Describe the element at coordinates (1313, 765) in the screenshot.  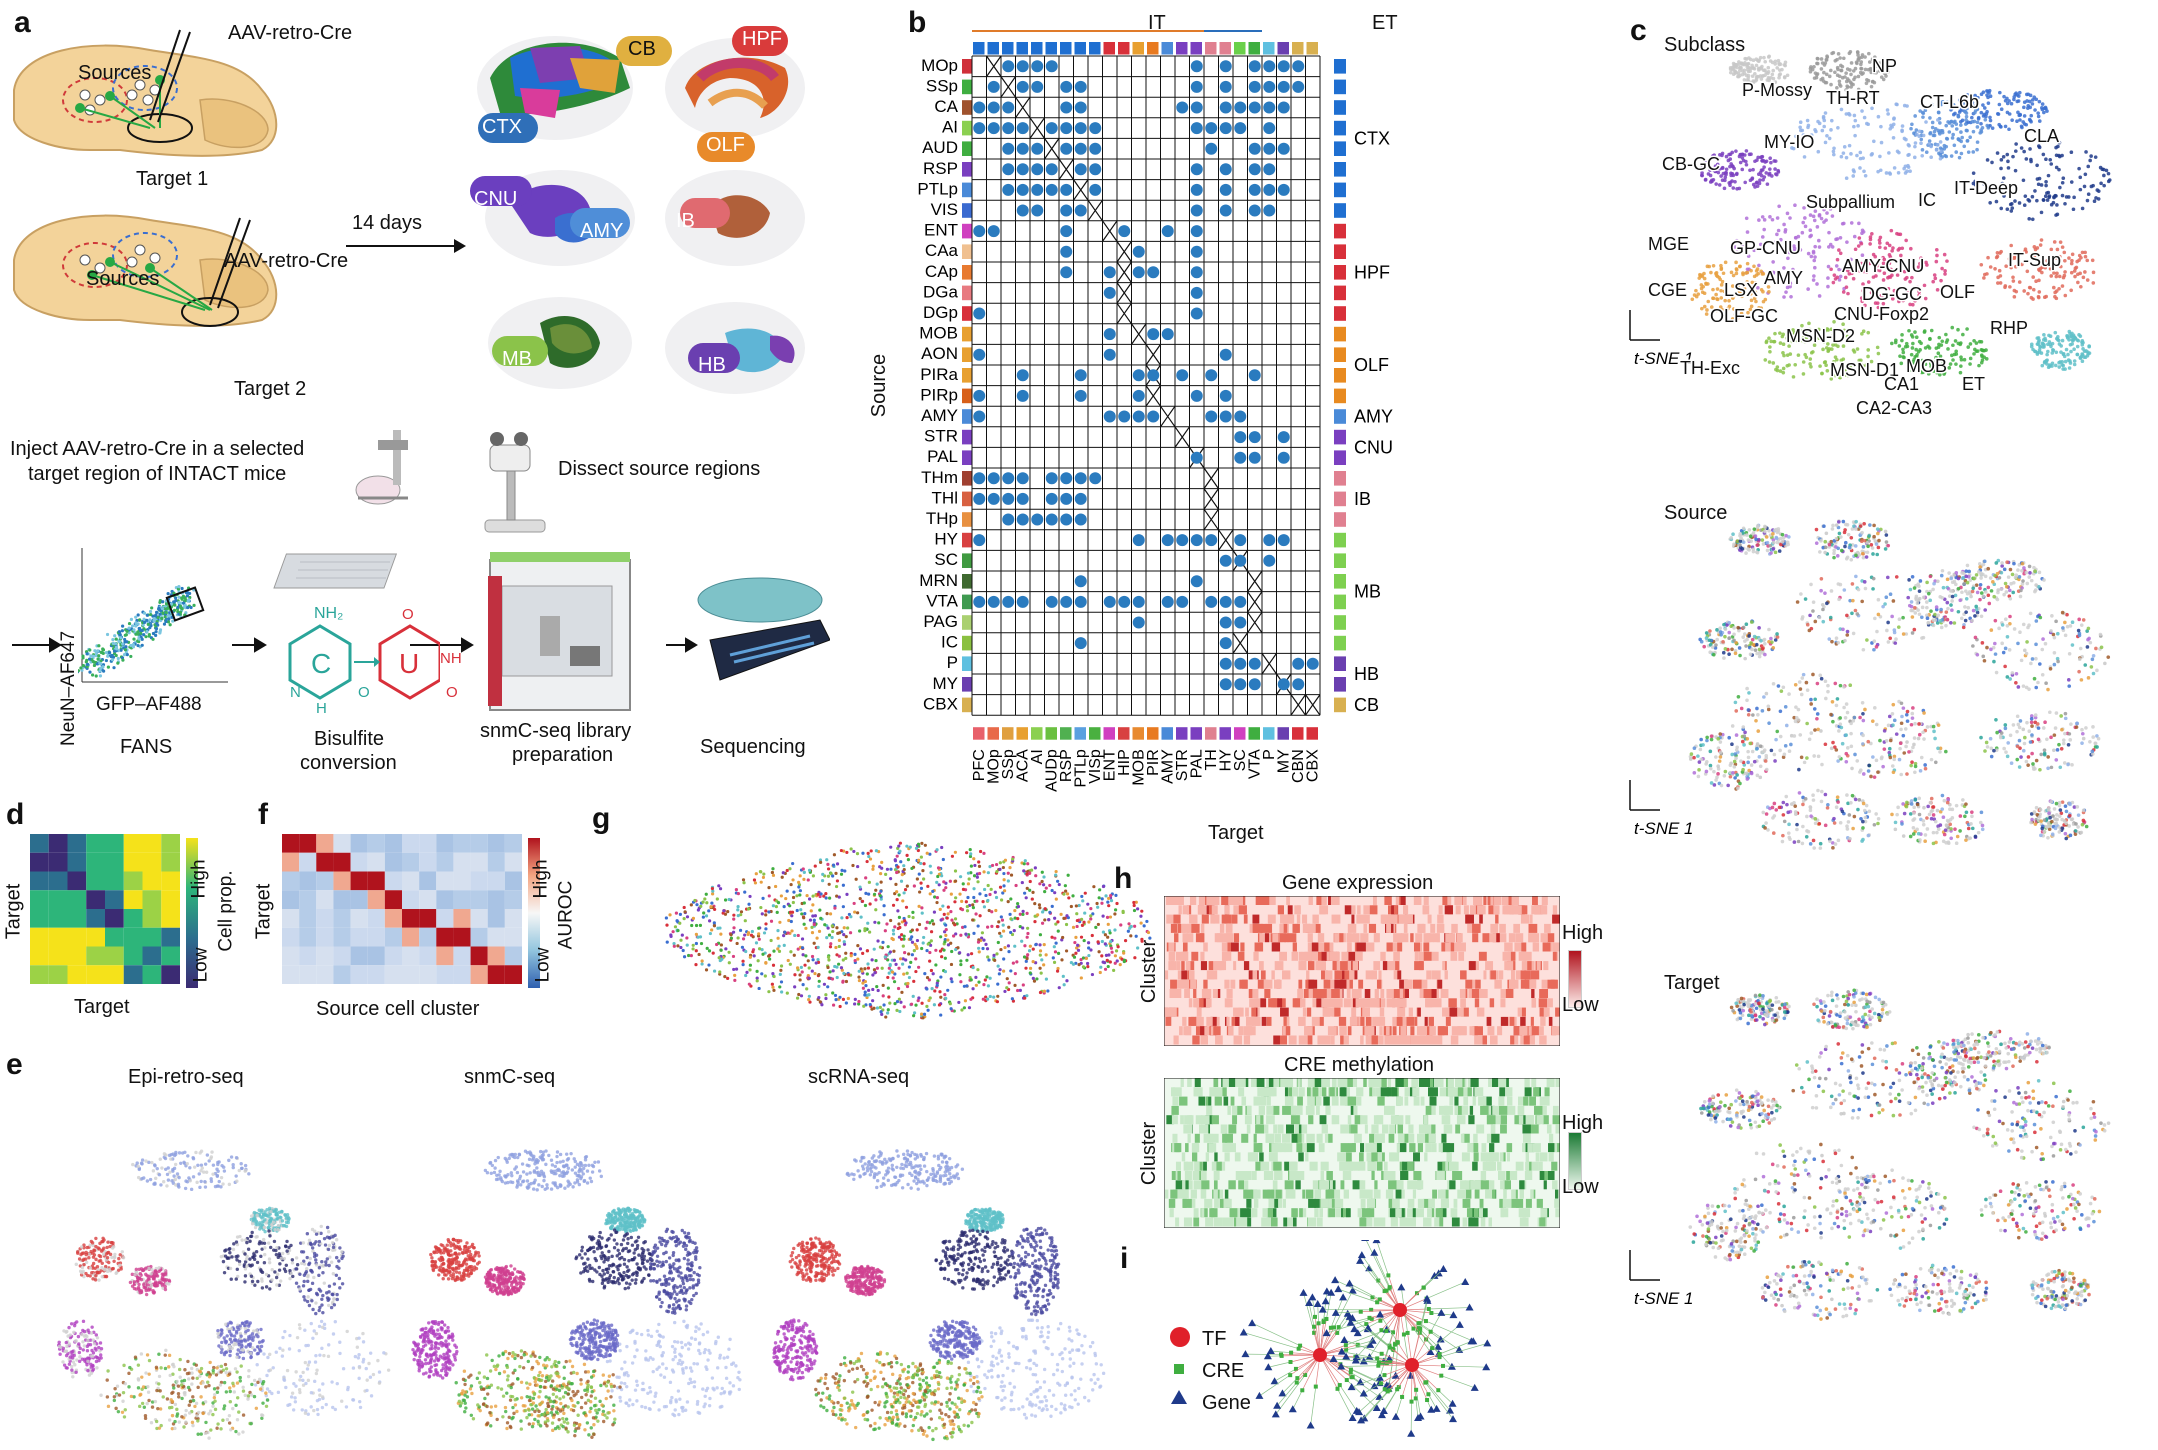
I see `target-tick-label: CBX` at that location.